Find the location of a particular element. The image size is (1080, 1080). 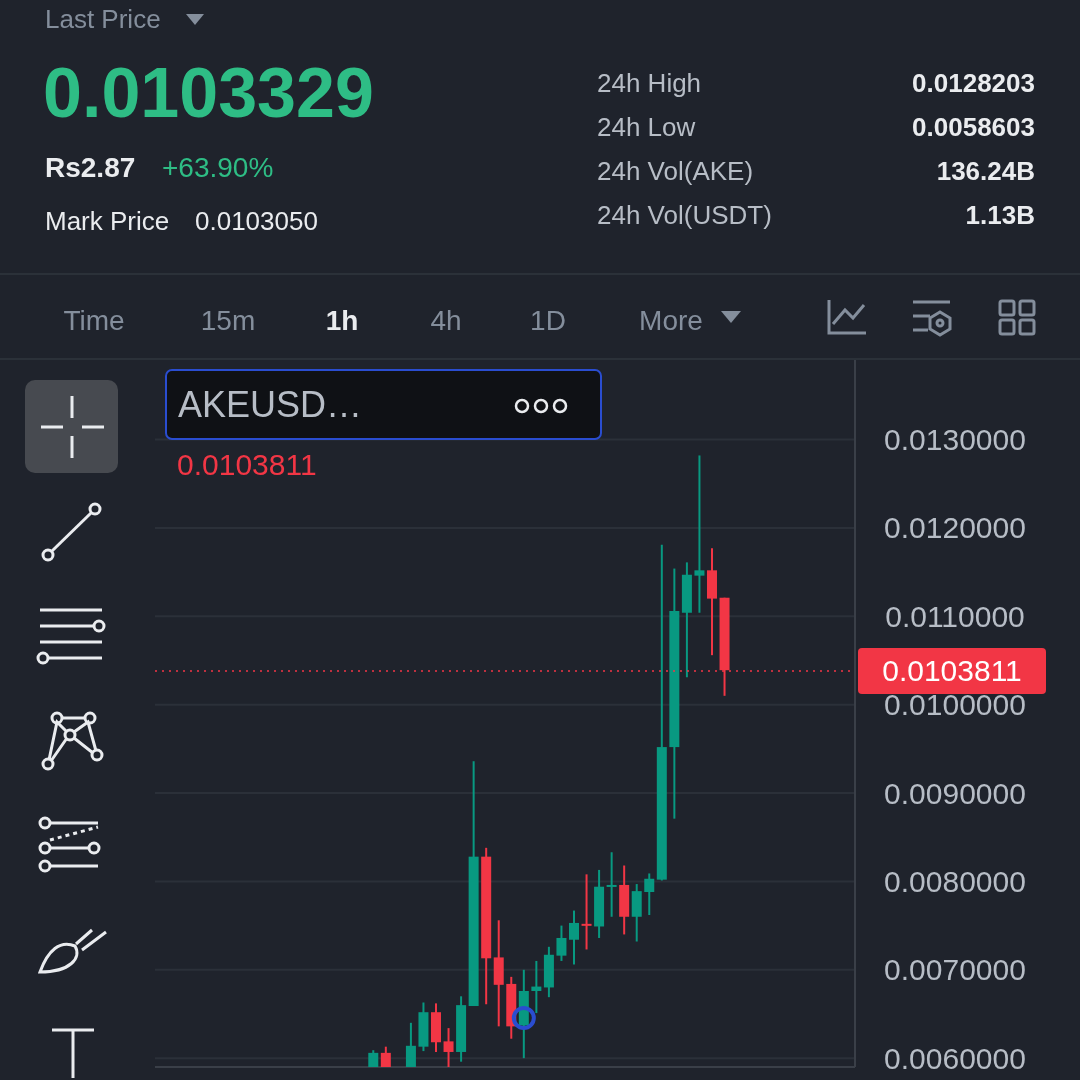

text: 4h is located at coordinates (446, 320).